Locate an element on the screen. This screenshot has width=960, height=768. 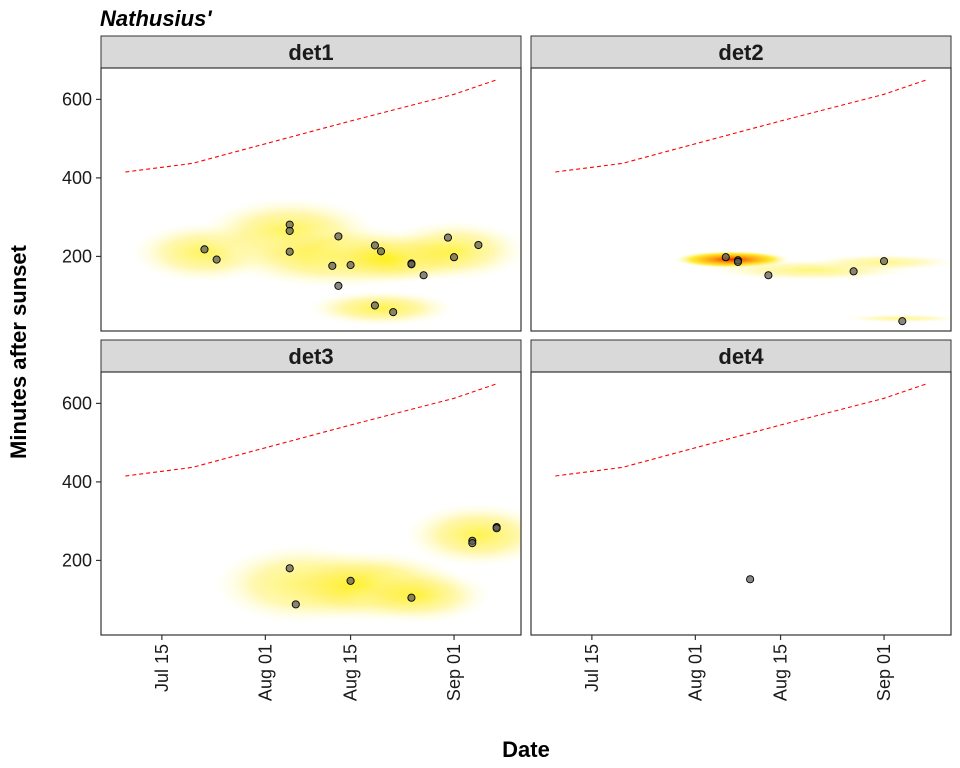
points-det2 is located at coordinates (814, 289).